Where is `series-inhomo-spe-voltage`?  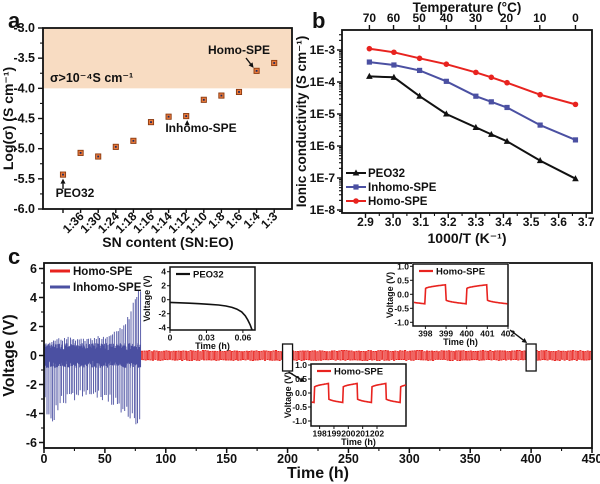
series-inhomo-spe-voltage is located at coordinates (92, 357).